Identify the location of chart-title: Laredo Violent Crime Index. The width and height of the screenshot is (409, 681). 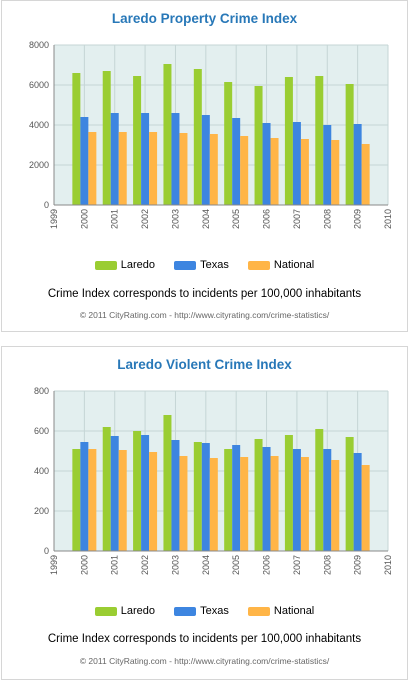
(204, 364).